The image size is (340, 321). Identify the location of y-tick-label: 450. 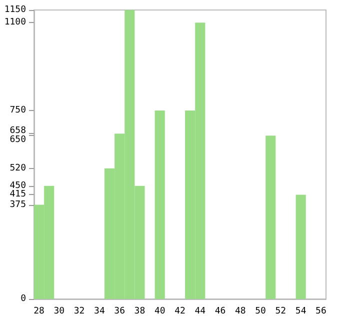
(18, 185).